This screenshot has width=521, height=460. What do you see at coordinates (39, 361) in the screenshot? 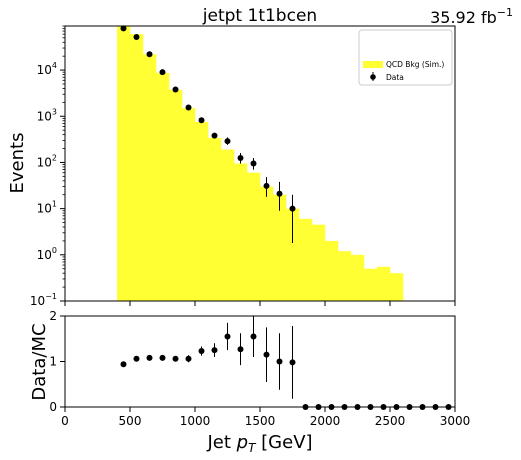
I see `ratio-y-axis-label: Data/MC` at bounding box center [39, 361].